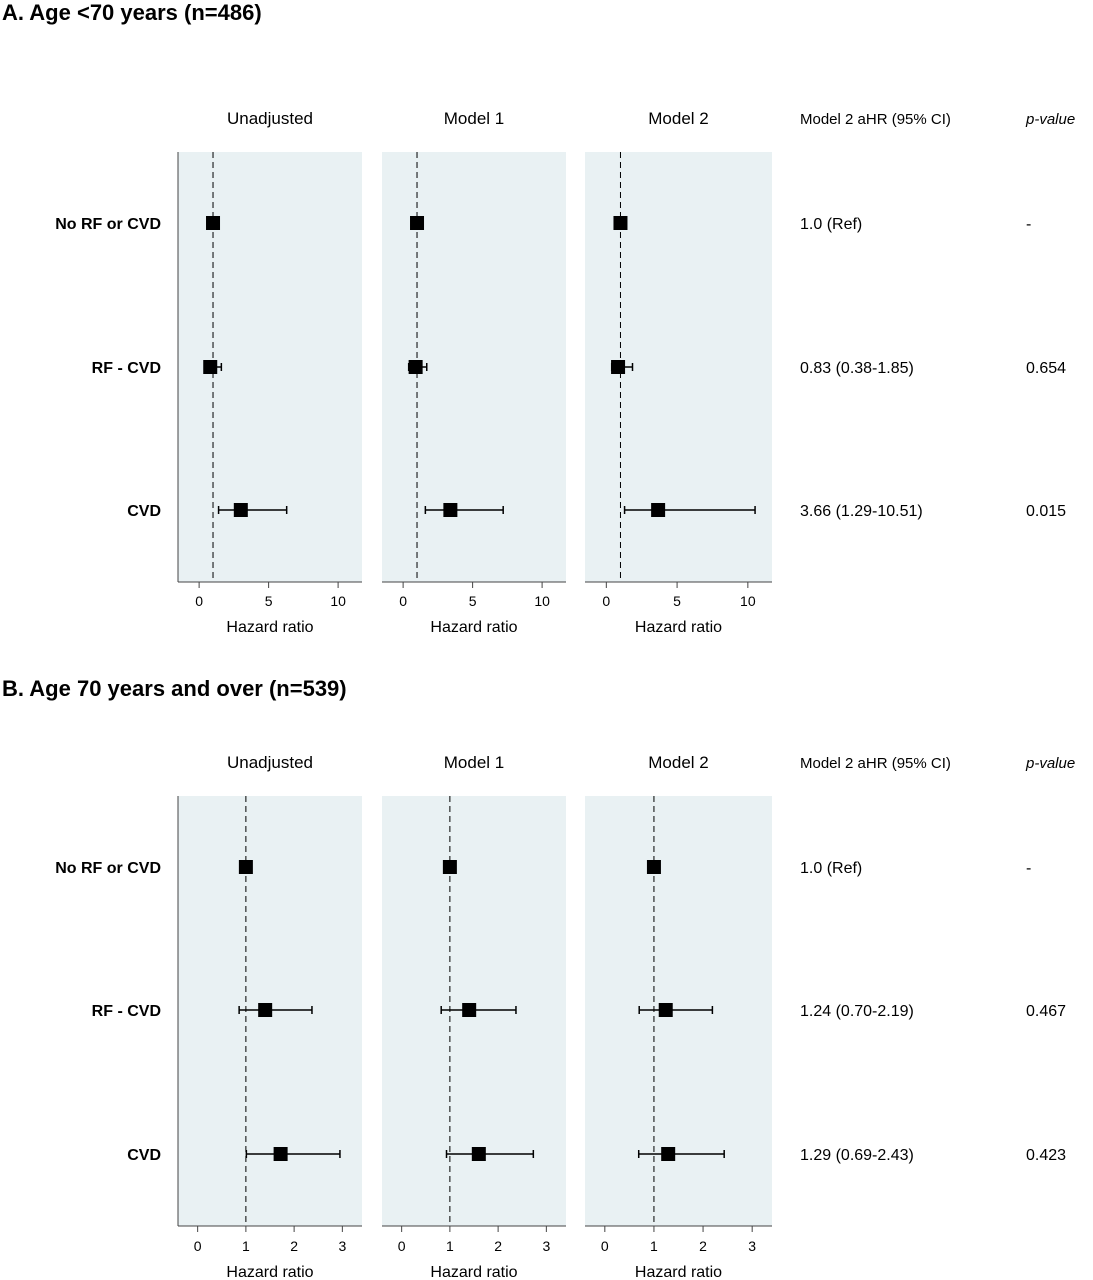 This screenshot has height=1280, width=1093. What do you see at coordinates (1046, 368) in the screenshot?
I see `pvalue-value: 0.654` at bounding box center [1046, 368].